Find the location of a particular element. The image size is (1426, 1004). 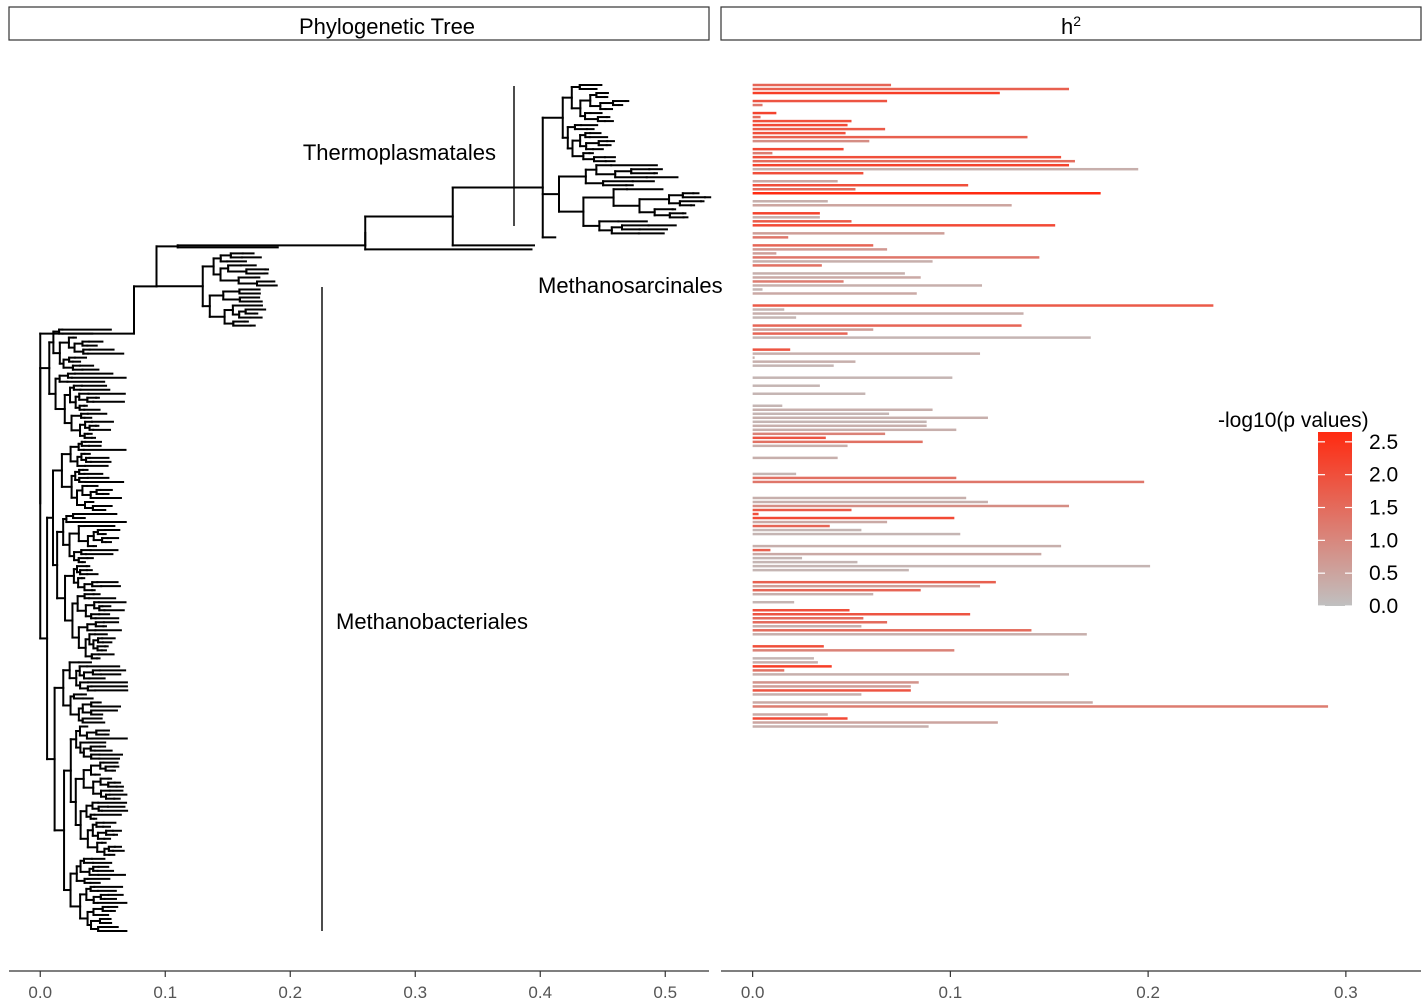

legend-tick-label: 0.0 is located at coordinates (1383, 606).